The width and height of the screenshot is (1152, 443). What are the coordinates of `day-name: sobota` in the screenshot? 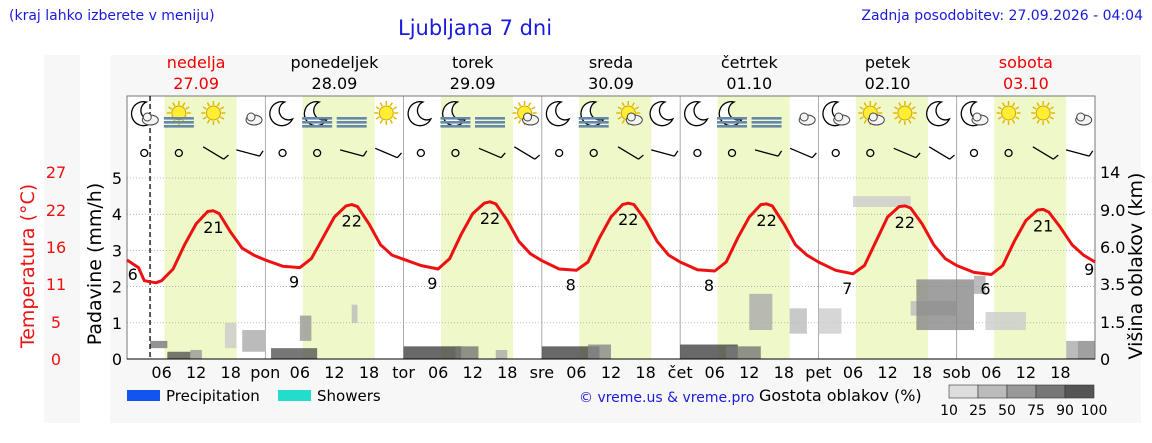 It's located at (1026, 62).